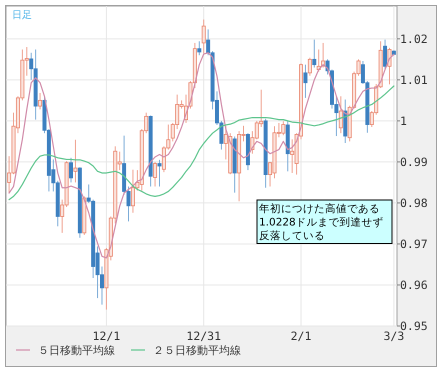 This screenshot has width=442, height=373. Describe the element at coordinates (76, 350) in the screenshot. I see `legend-label: ５日移動平均線` at that location.